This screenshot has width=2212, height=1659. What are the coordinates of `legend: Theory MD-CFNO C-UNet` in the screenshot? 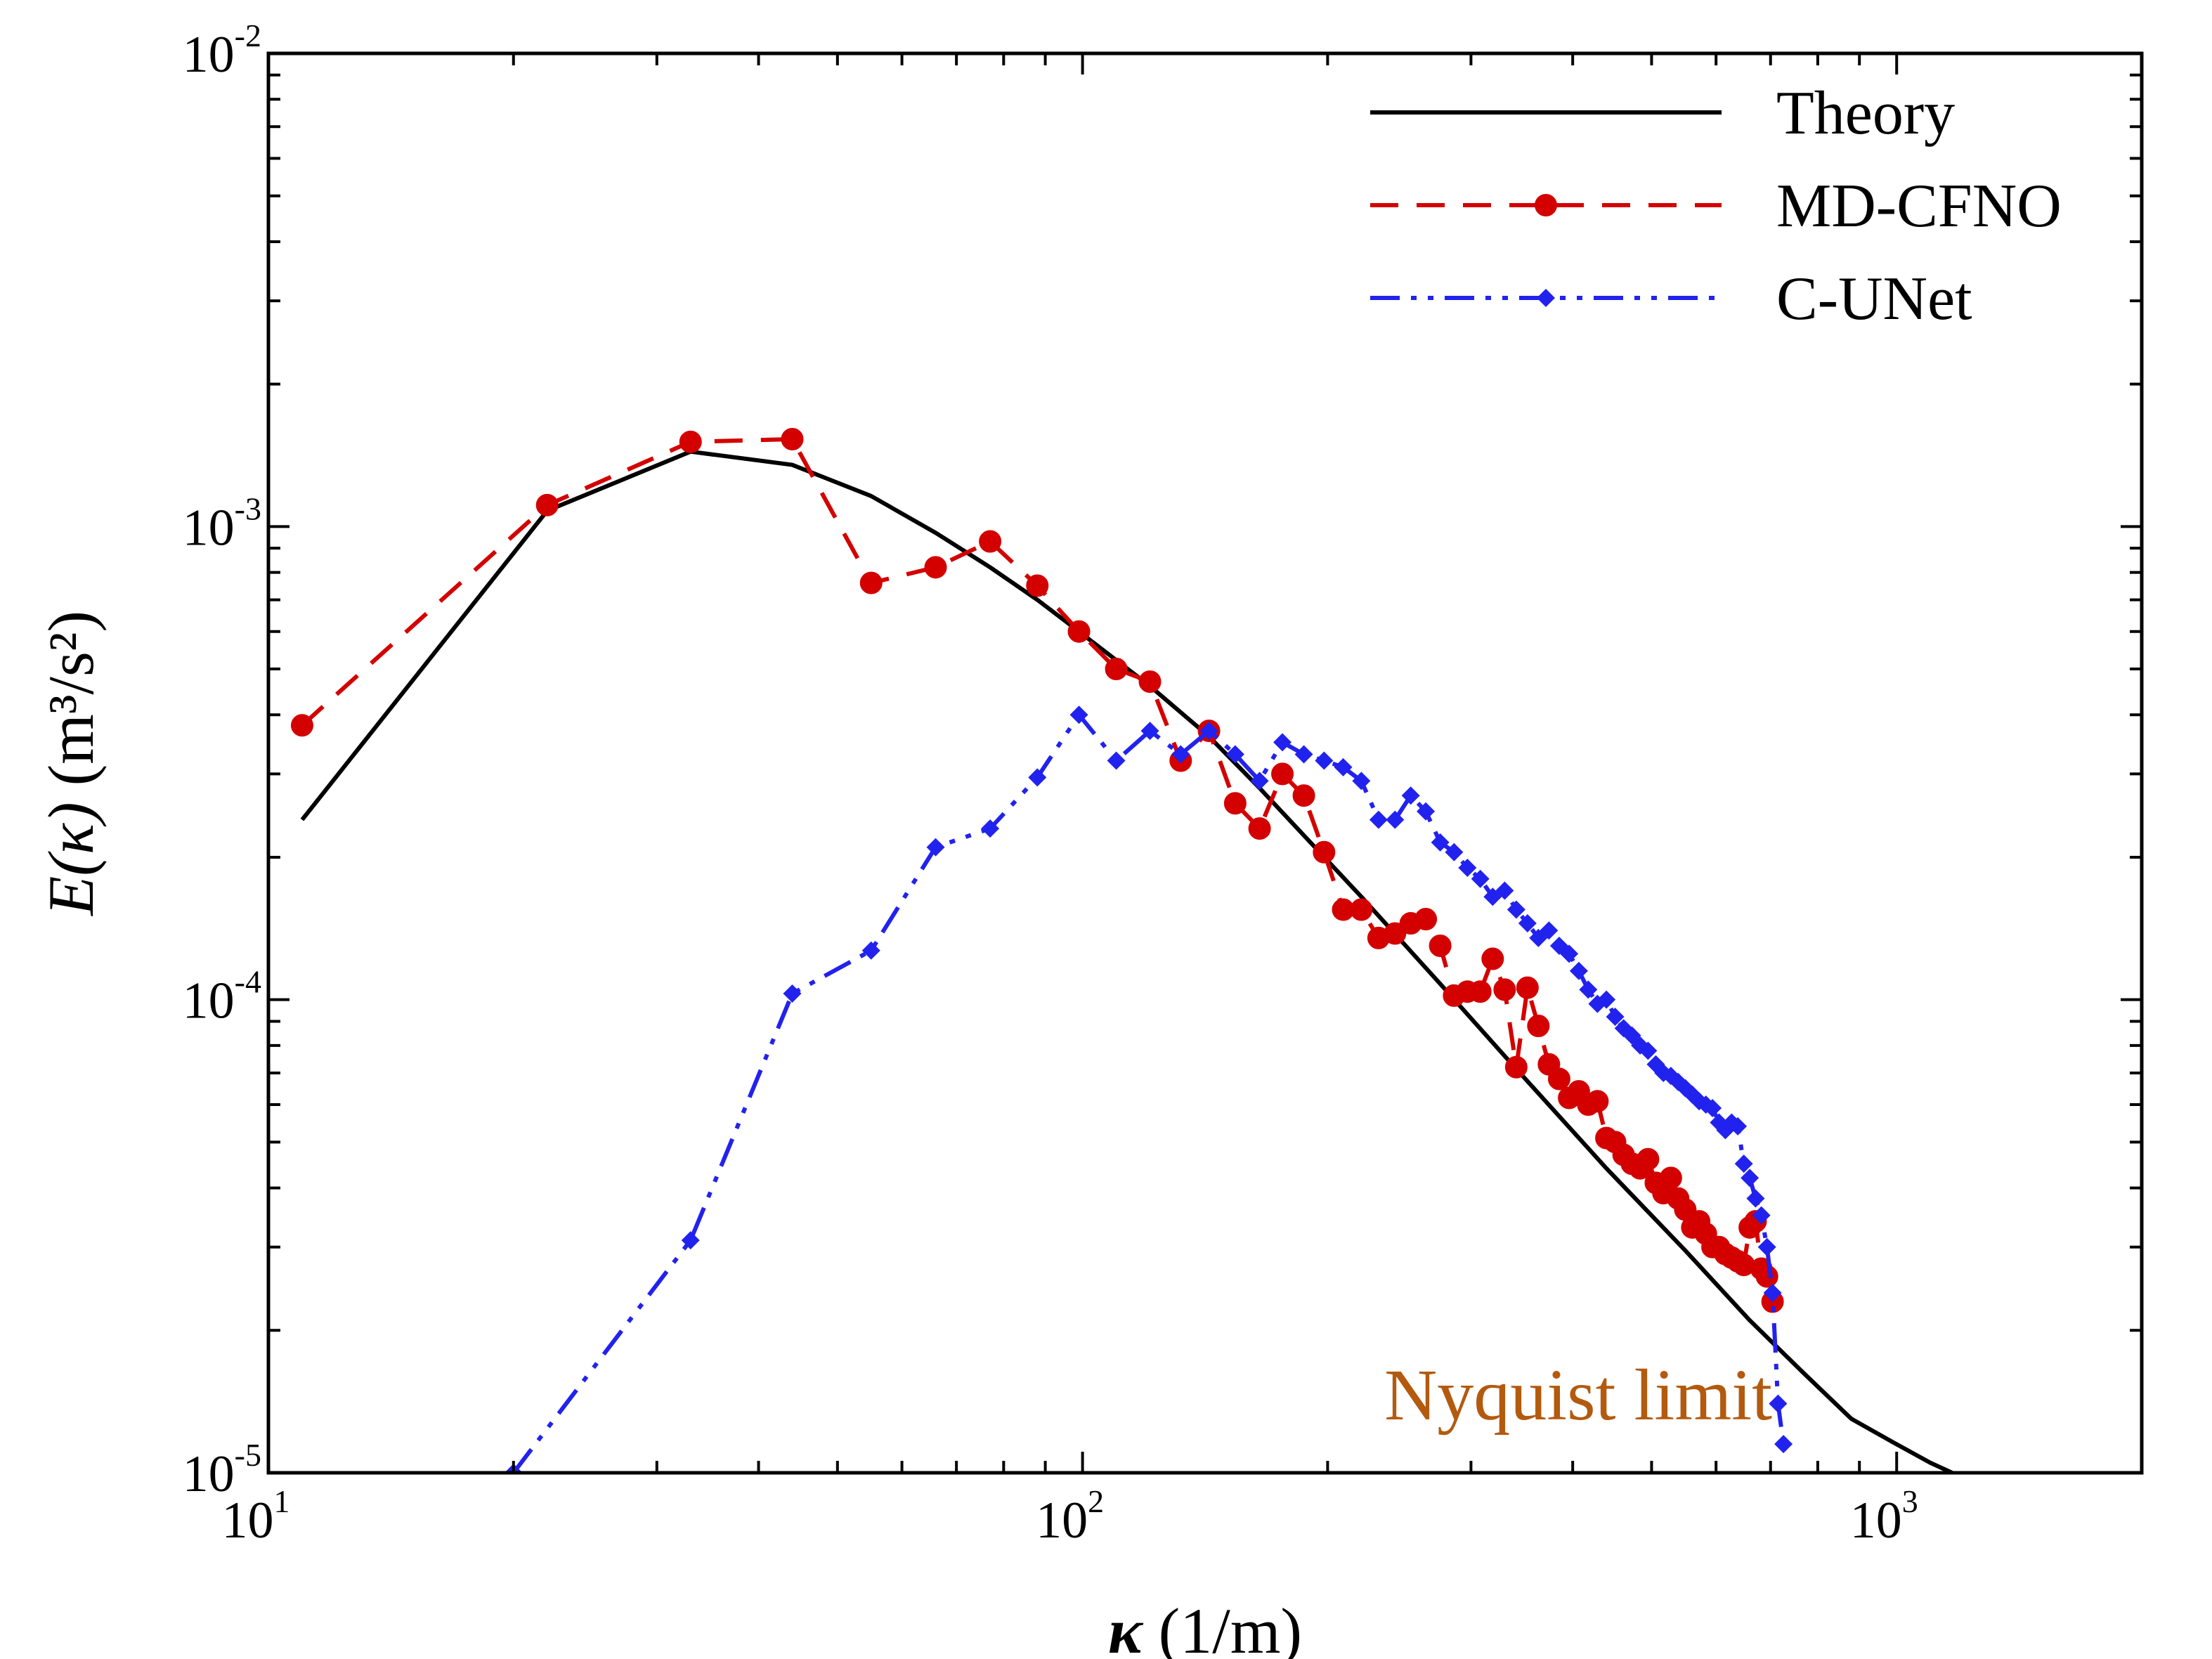 It's located at (1716, 206).